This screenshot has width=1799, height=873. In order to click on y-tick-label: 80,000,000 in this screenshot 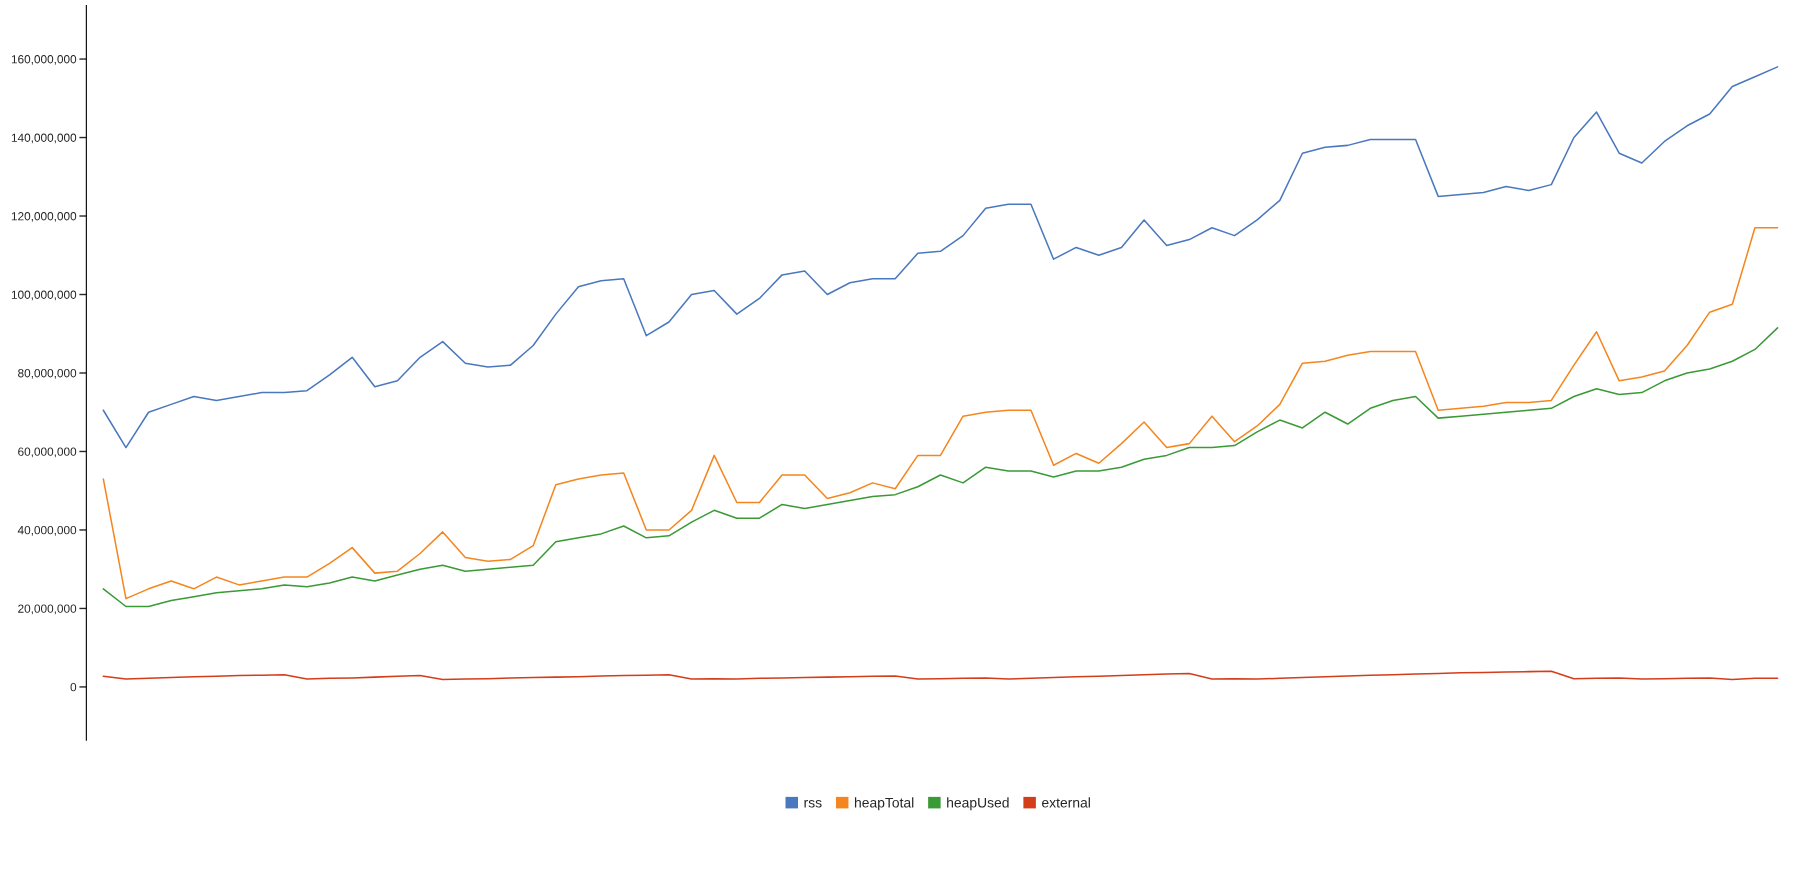, I will do `click(47, 374)`.